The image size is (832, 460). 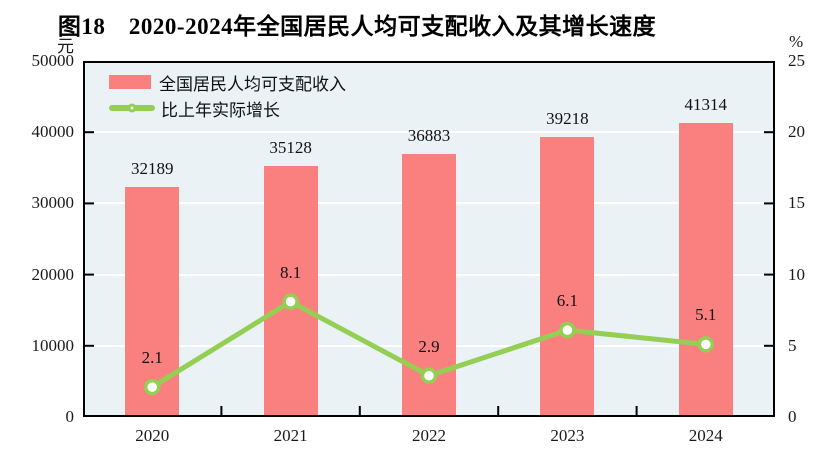 What do you see at coordinates (252, 84) in the screenshot?
I see `legend-label-income: 全国居民人均可支配收入` at bounding box center [252, 84].